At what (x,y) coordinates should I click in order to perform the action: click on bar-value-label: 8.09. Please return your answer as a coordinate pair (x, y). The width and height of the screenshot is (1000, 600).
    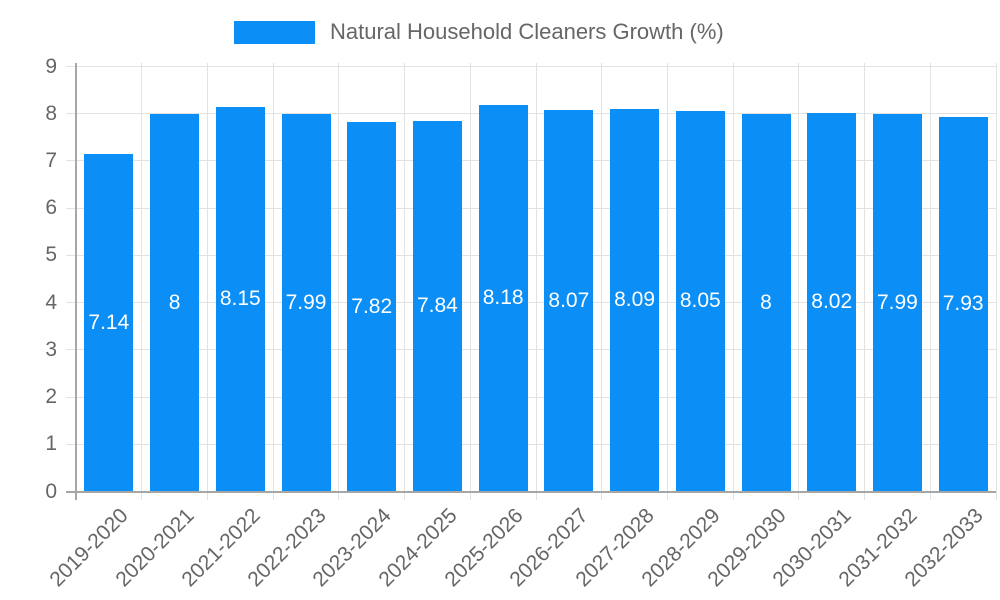
    Looking at the image, I should click on (634, 300).